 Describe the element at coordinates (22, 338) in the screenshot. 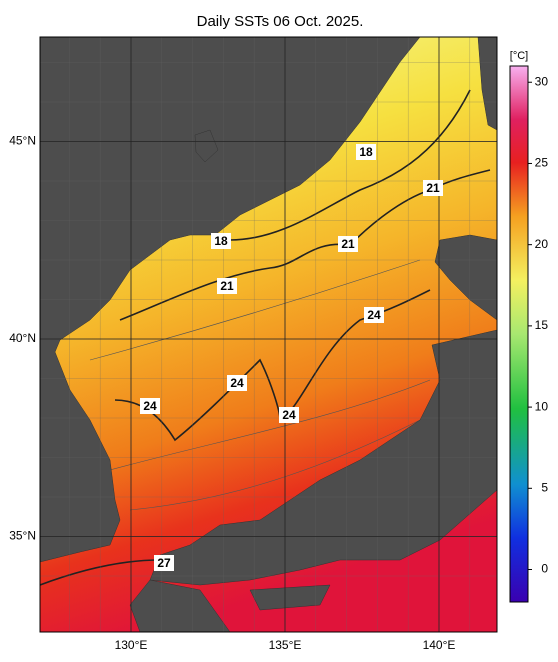

I see `lat-label: 40°N` at that location.